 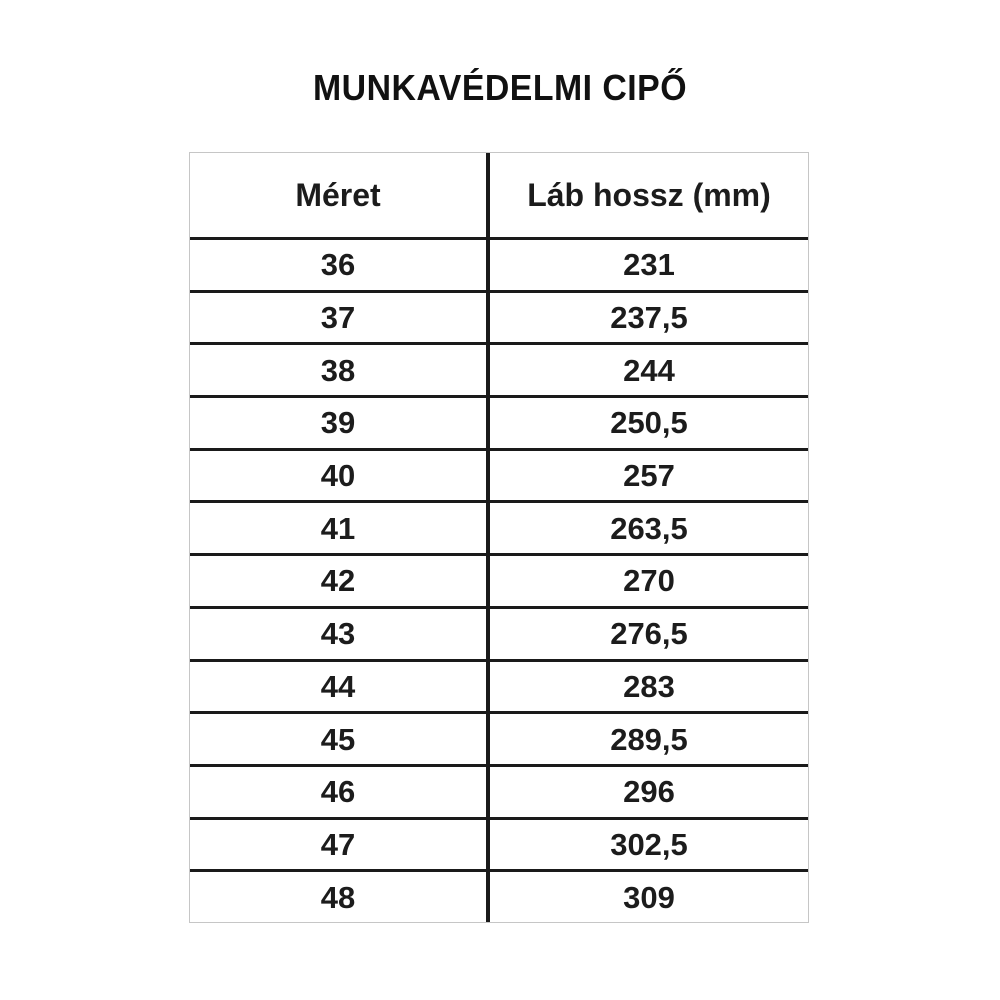 What do you see at coordinates (338, 370) in the screenshot?
I see `size-cell: 38` at bounding box center [338, 370].